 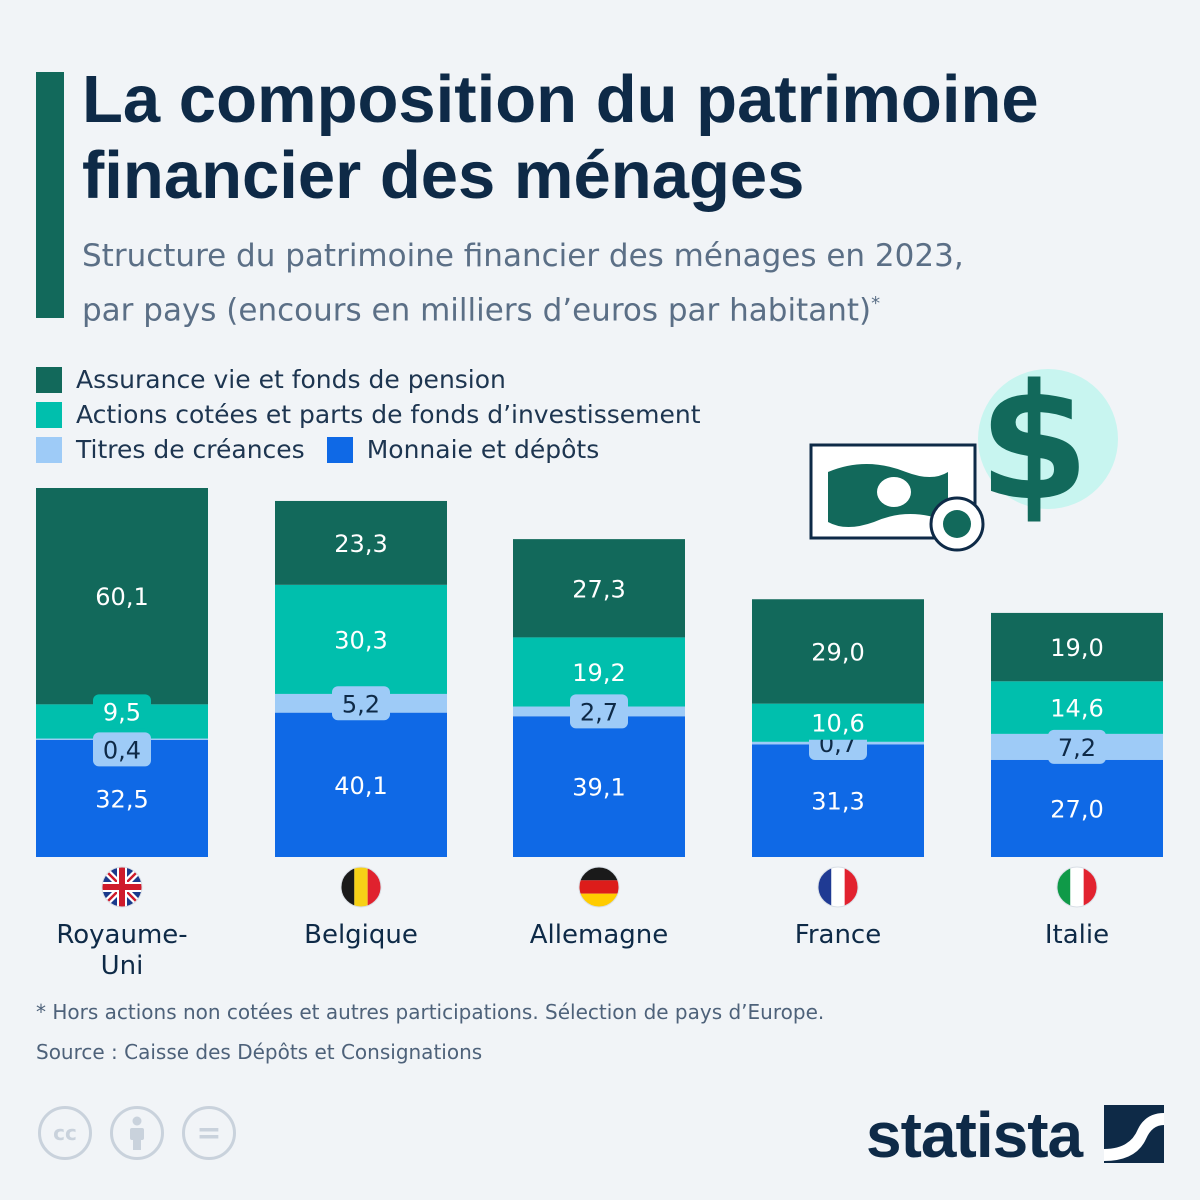 What do you see at coordinates (122, 966) in the screenshot?
I see `category-label-royaume-uni-line-2: Uni` at bounding box center [122, 966].